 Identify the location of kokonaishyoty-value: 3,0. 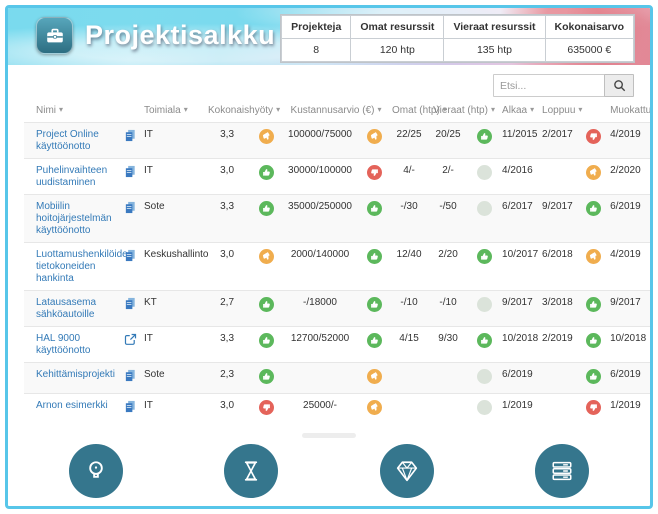
(227, 405).